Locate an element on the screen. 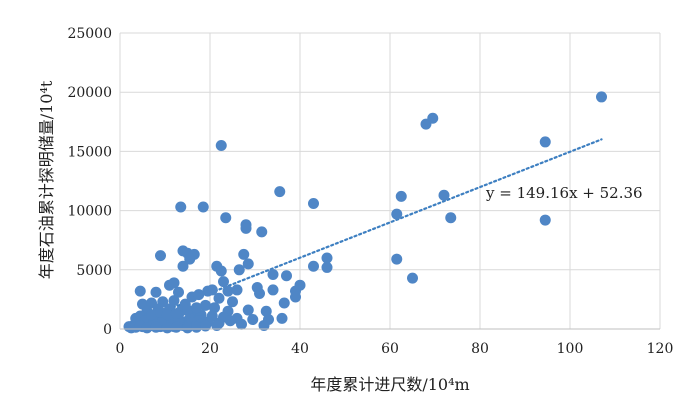 This screenshot has width=700, height=405. y-tick-label: 5000 is located at coordinates (94, 271).